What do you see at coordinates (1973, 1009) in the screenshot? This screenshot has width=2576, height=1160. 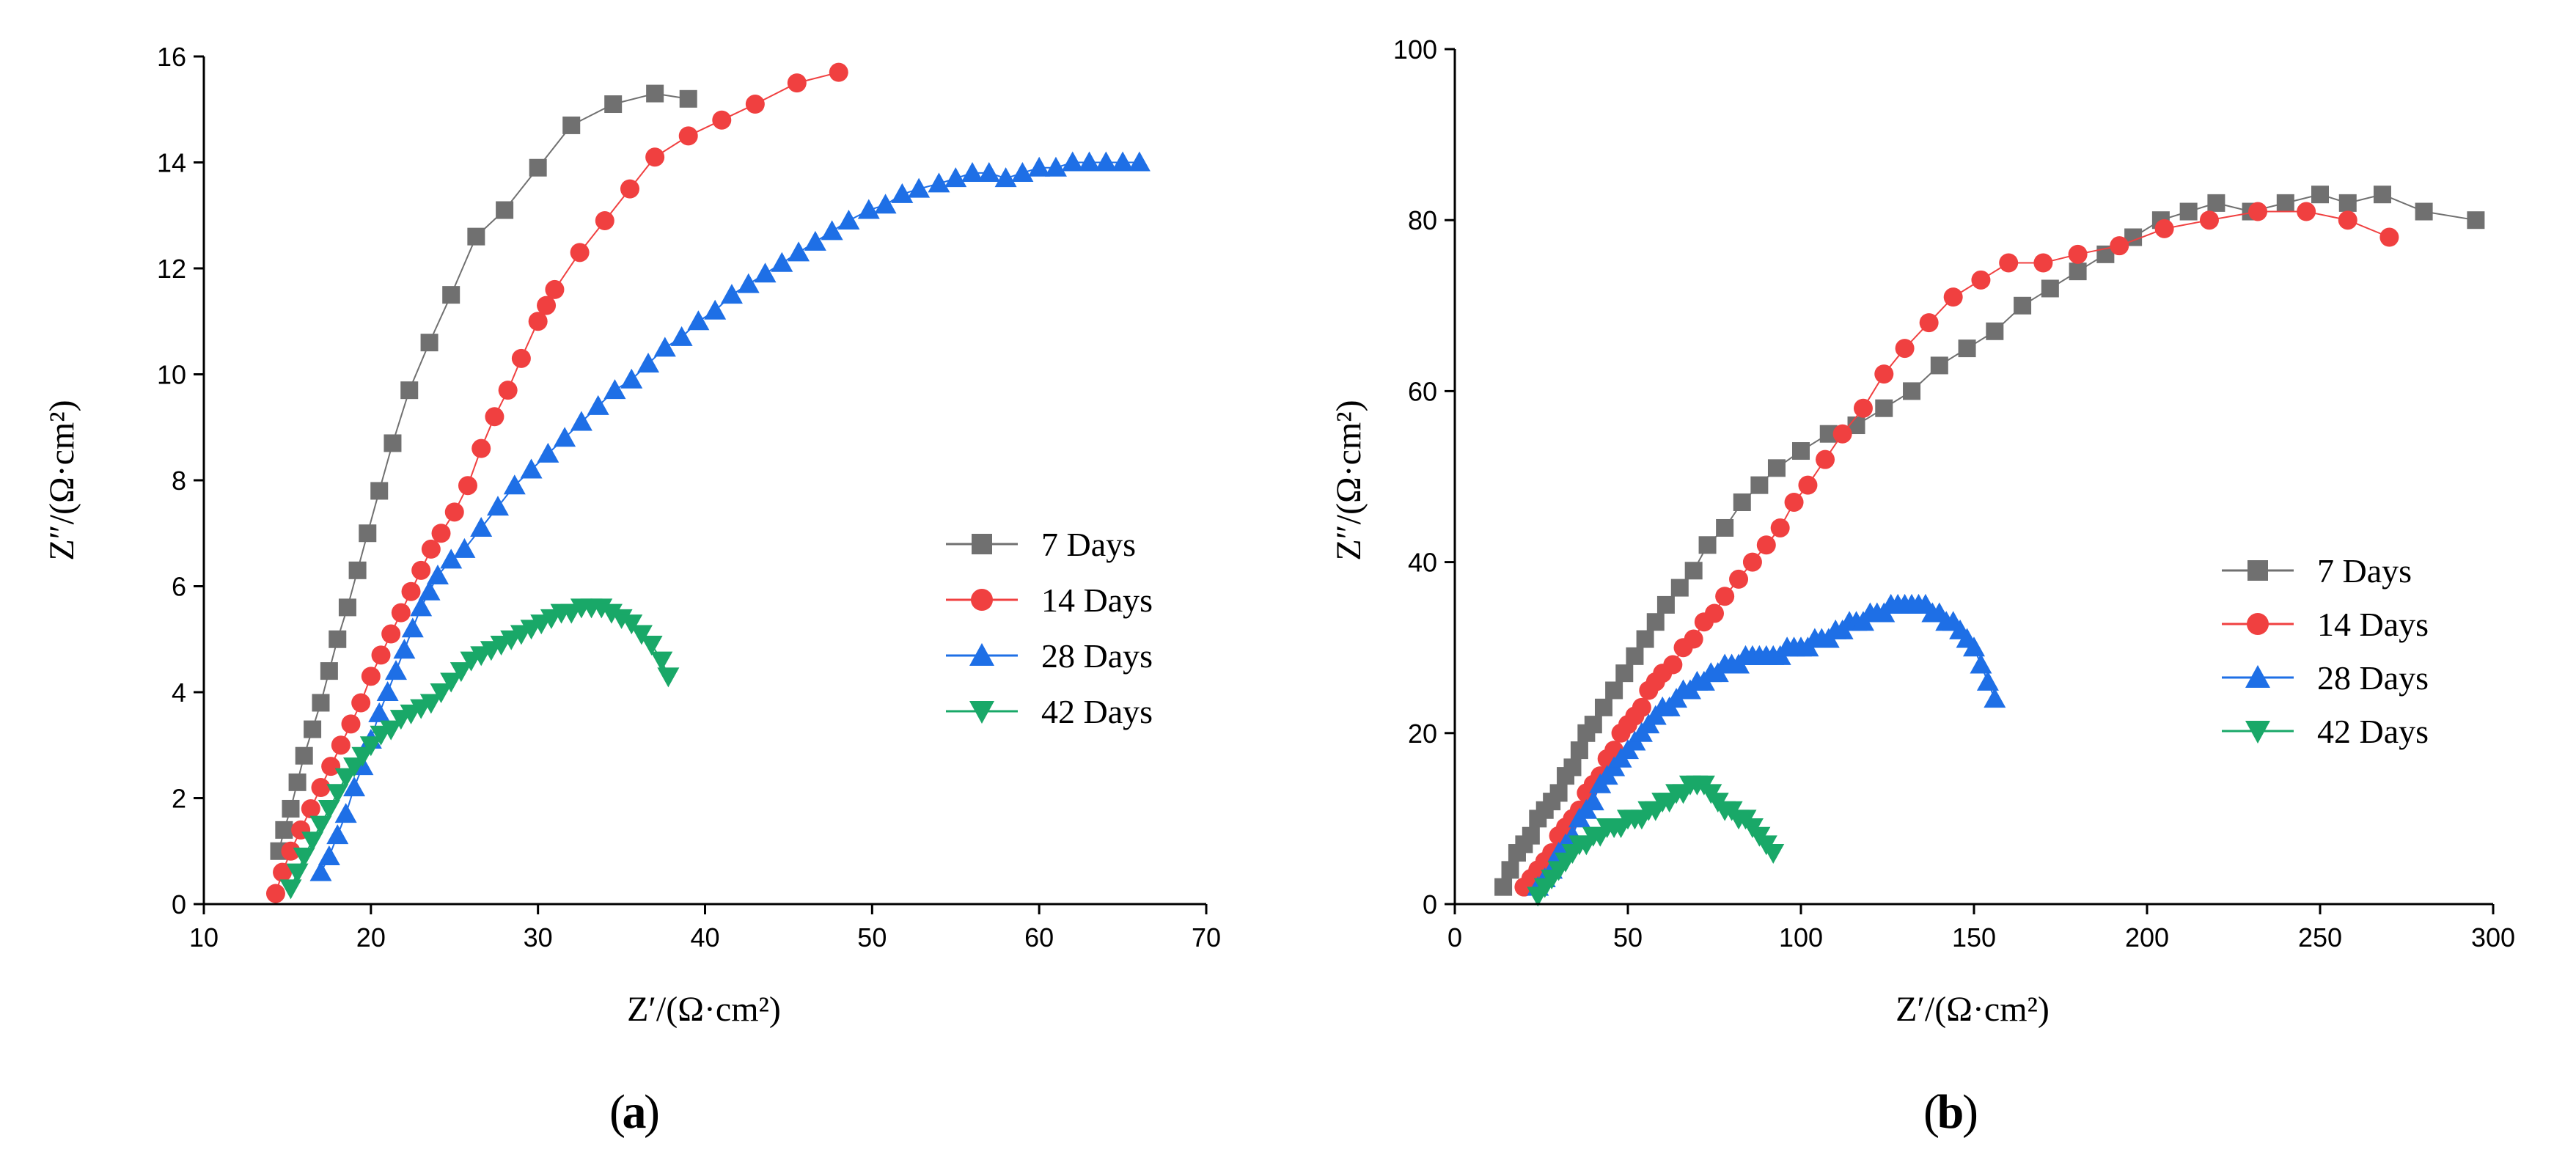 I see `x-axis-title-b: Z′/(Ω·cm²)` at bounding box center [1973, 1009].